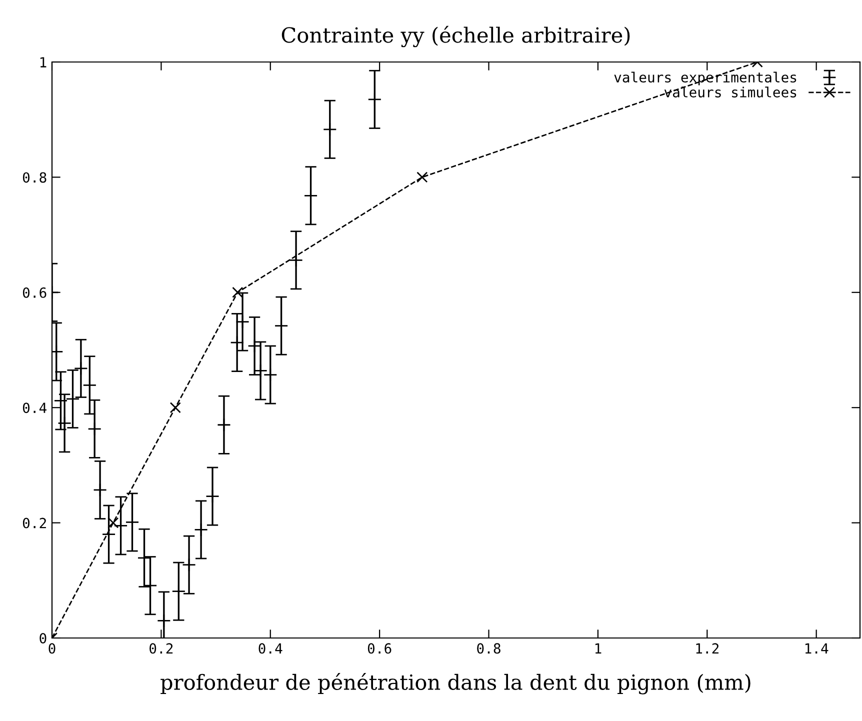 The image size is (862, 721). What do you see at coordinates (34, 523) in the screenshot?
I see `y-tick-label: 0.2` at bounding box center [34, 523].